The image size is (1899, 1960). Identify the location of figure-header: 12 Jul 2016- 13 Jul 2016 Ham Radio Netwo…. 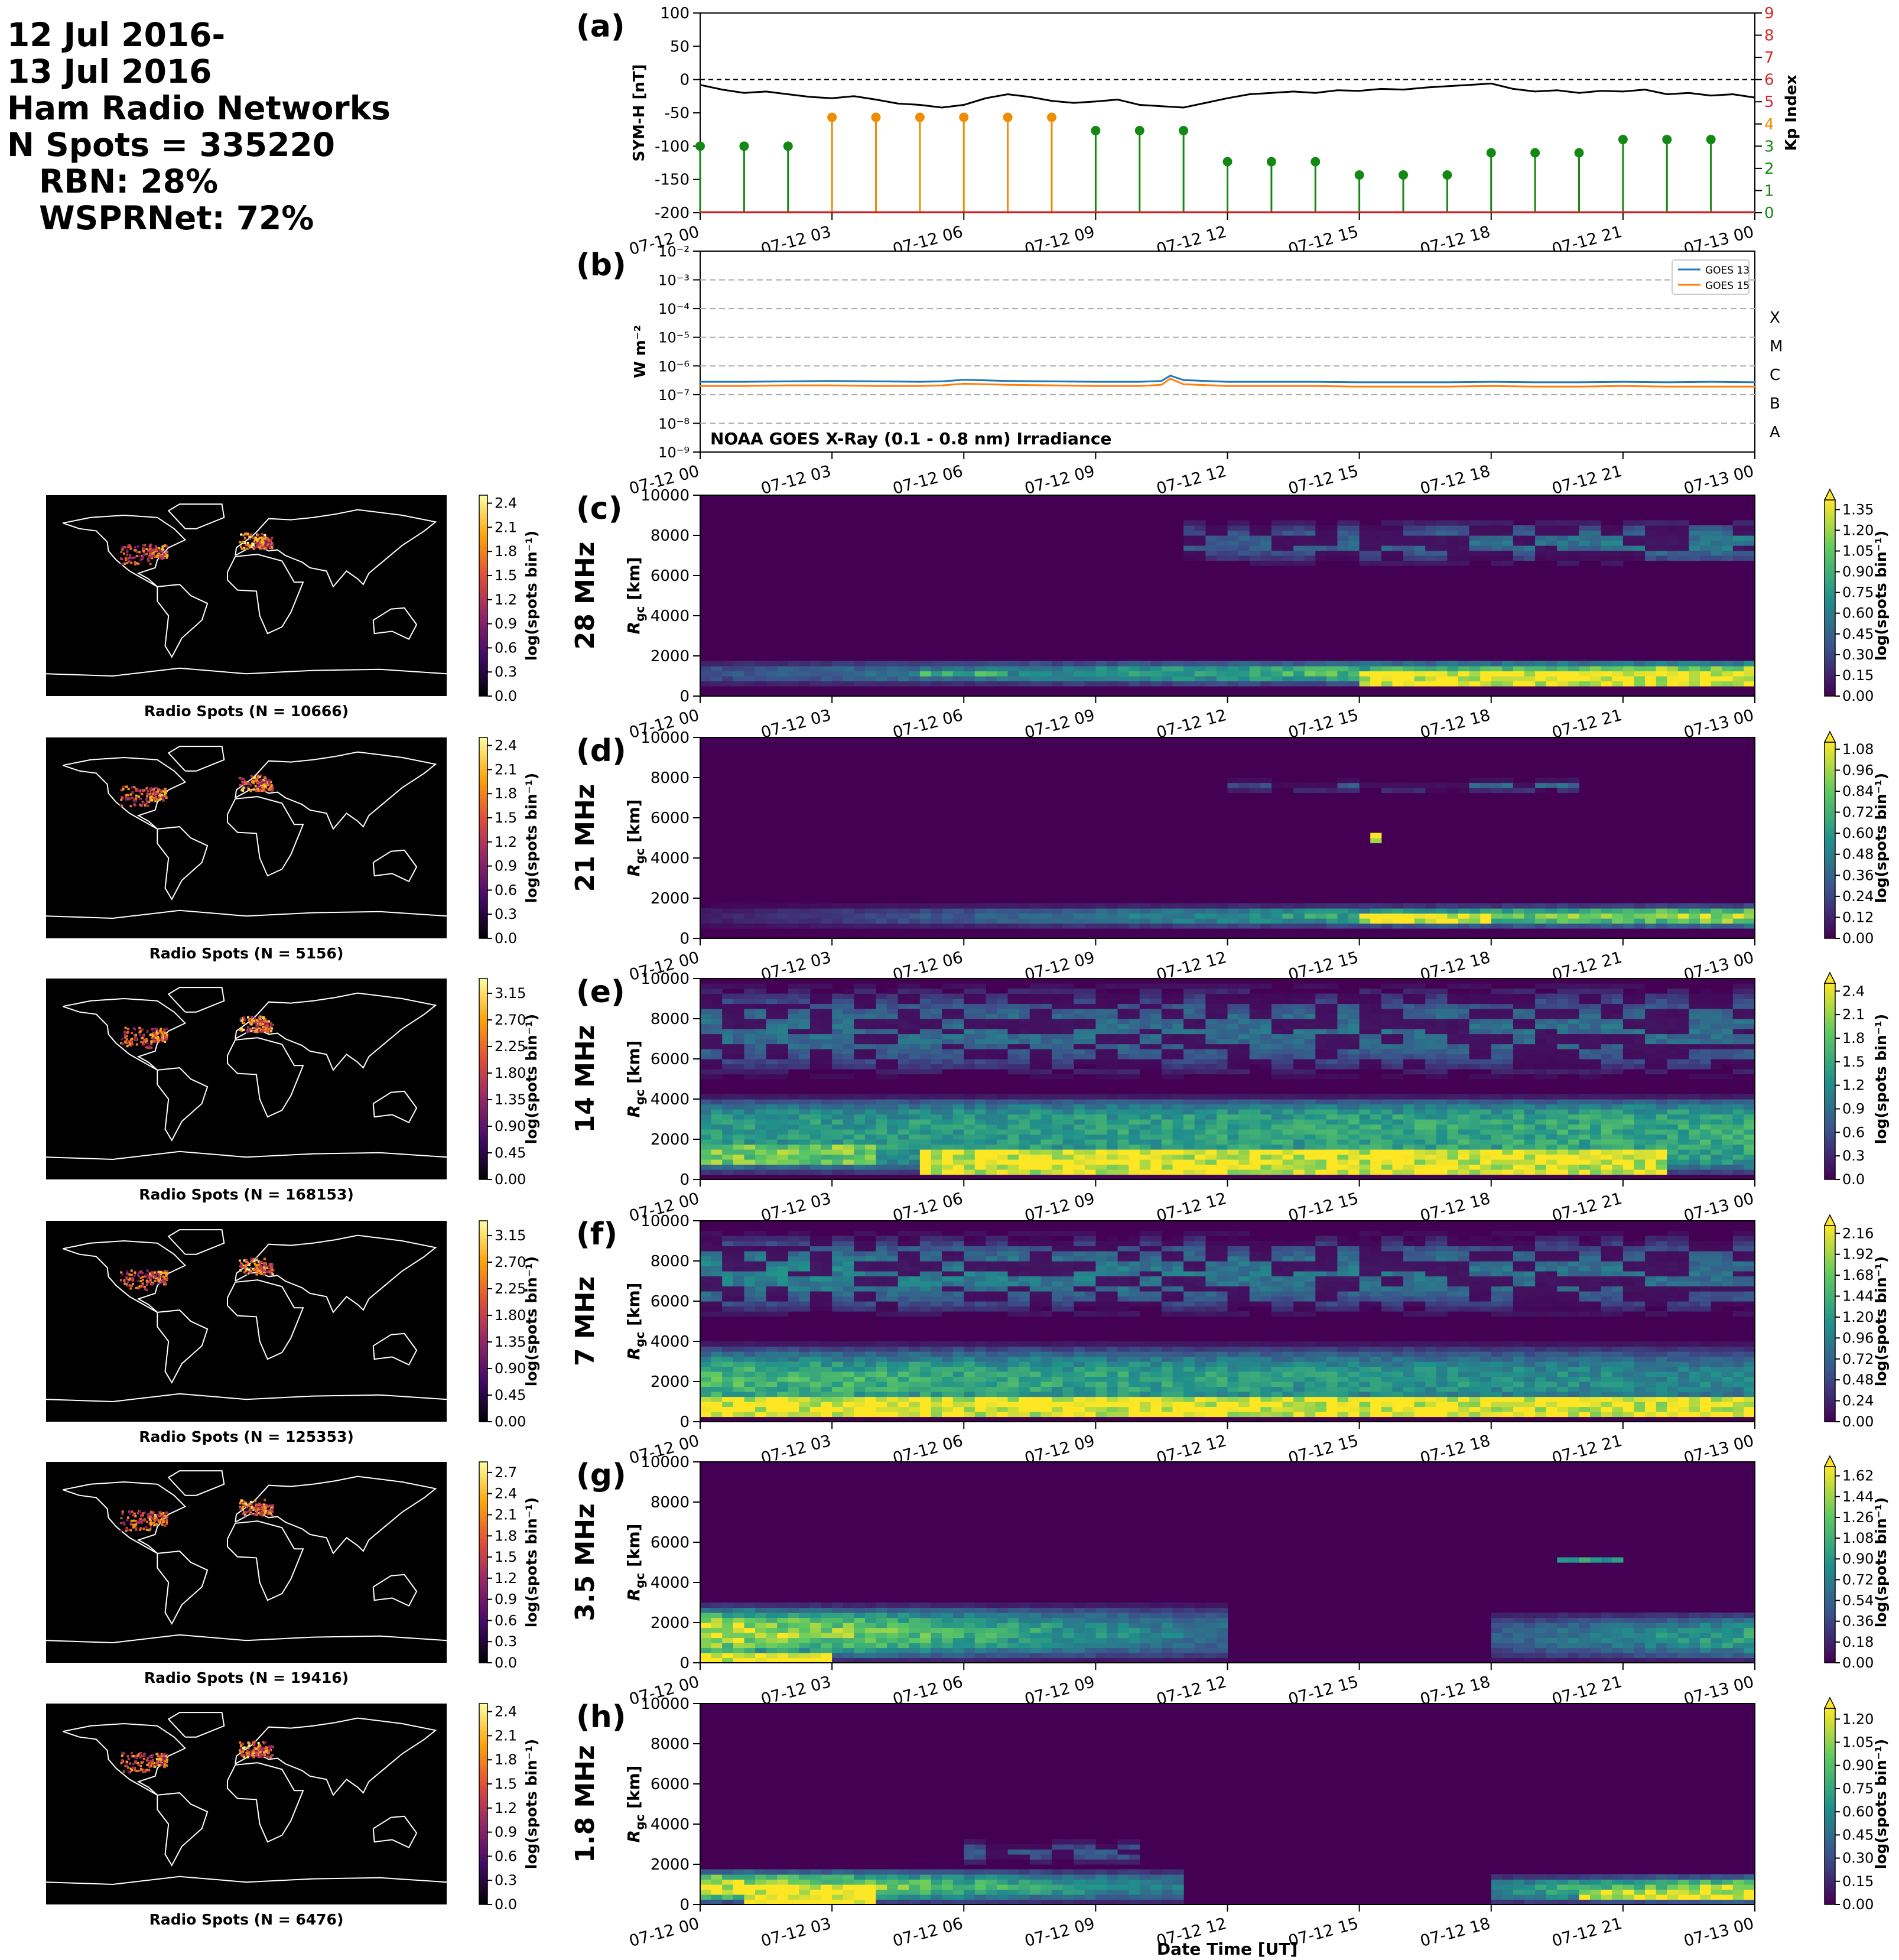
(199, 126).